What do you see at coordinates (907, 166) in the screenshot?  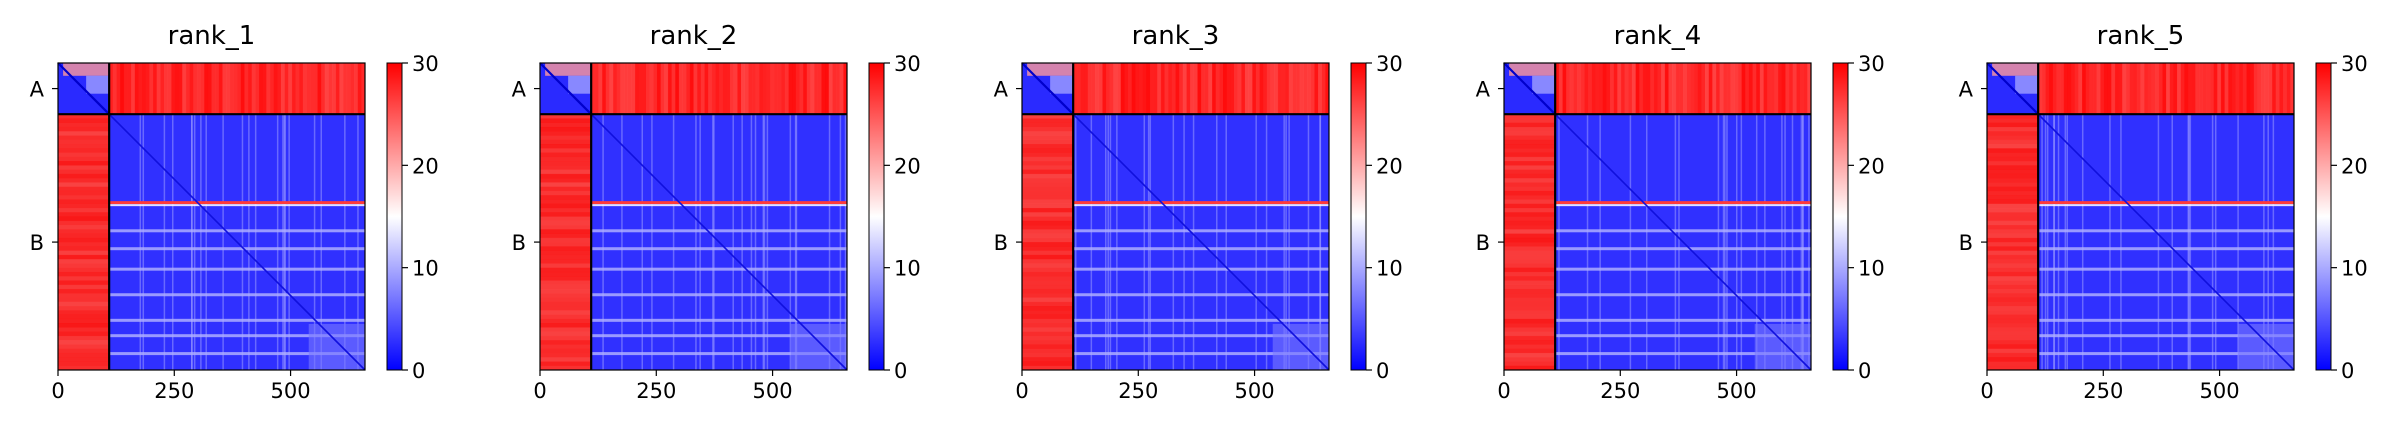 I see `colorbar-tick-label: 20` at bounding box center [907, 166].